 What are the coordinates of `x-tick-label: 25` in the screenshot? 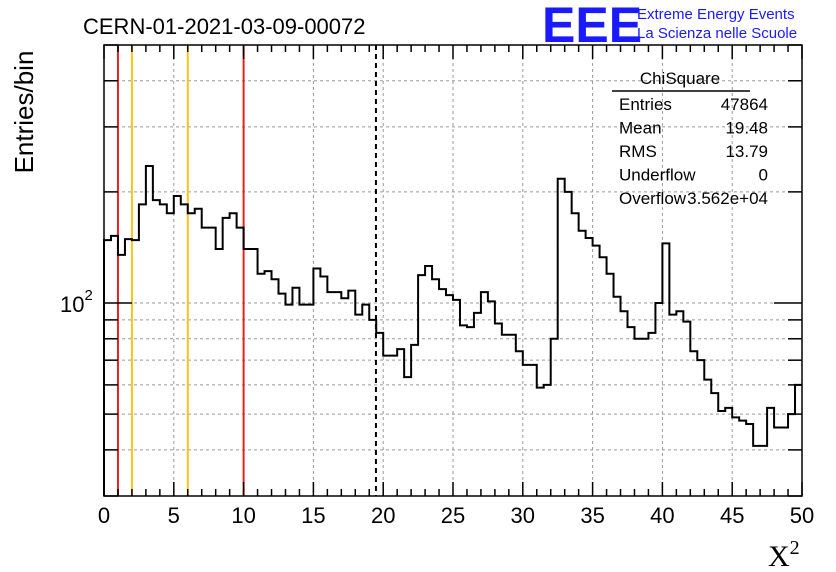 It's located at (453, 515).